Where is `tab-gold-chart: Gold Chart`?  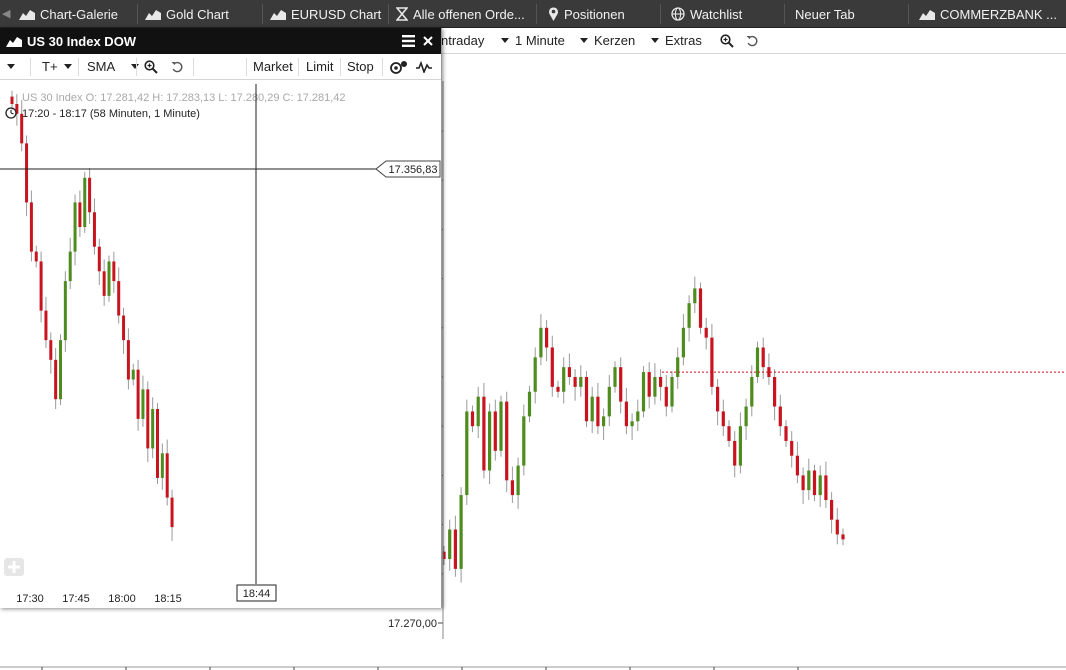
tab-gold-chart: Gold Chart is located at coordinates (201, 14).